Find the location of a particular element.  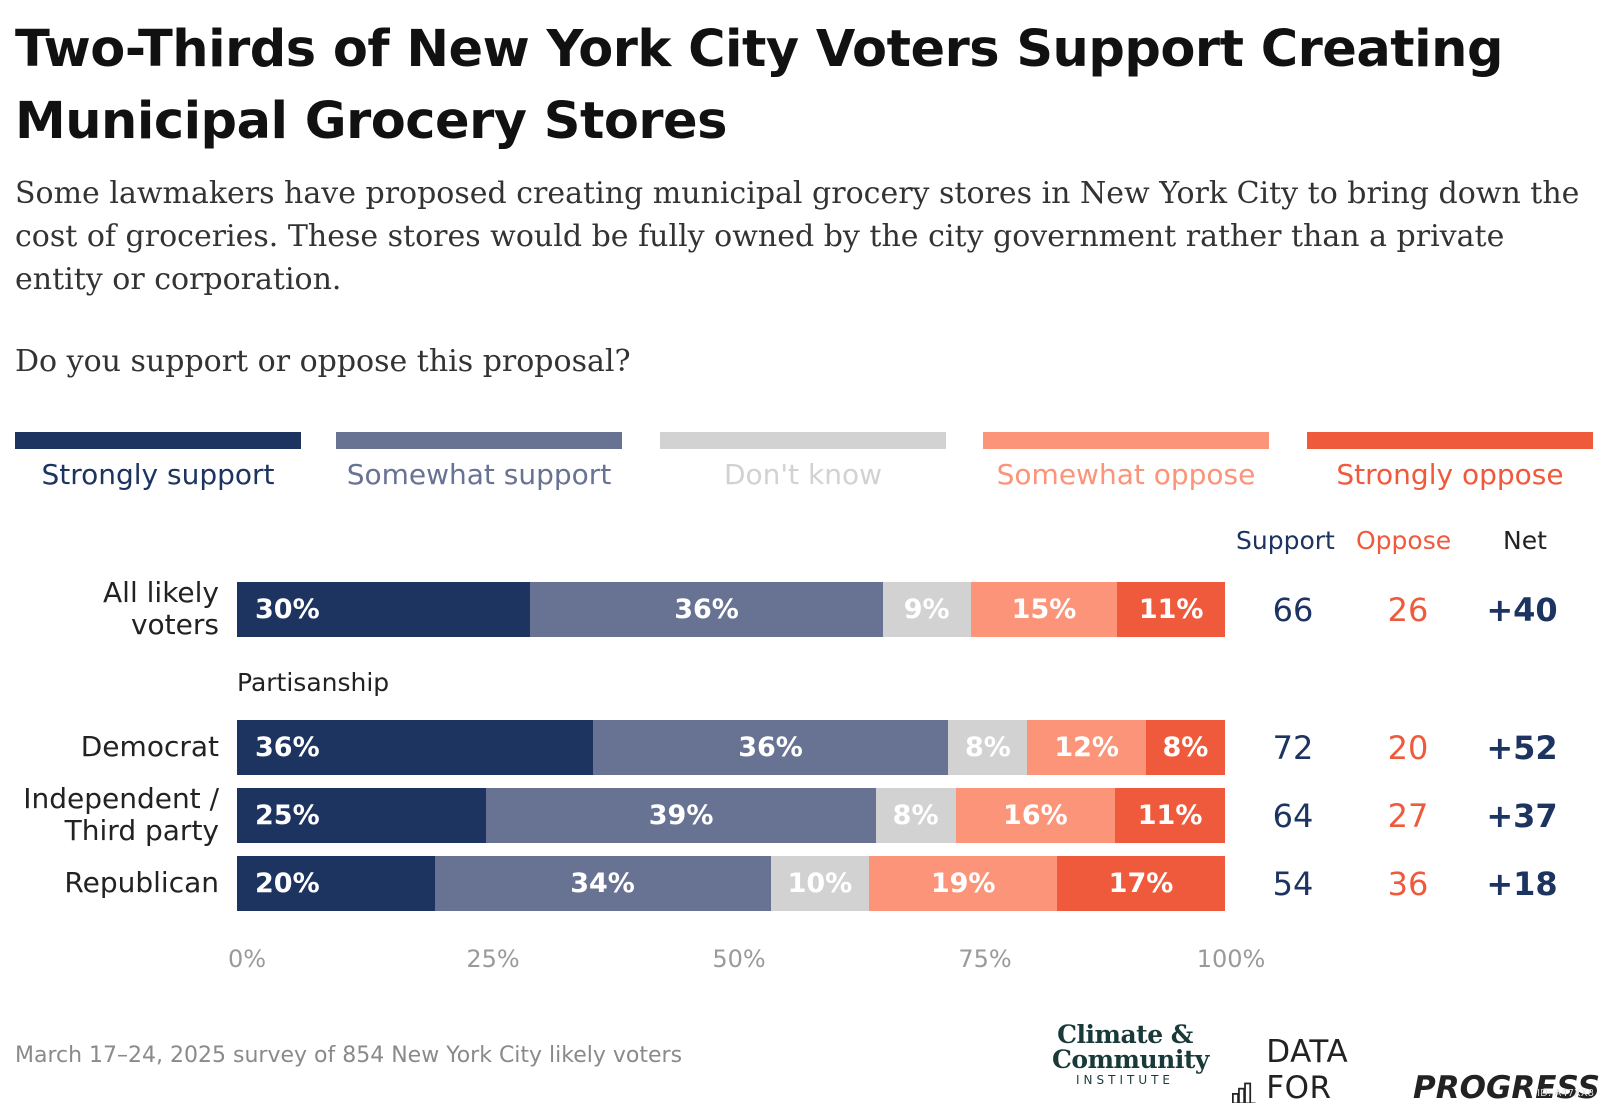

support-value: 66 is located at coordinates (1293, 610).